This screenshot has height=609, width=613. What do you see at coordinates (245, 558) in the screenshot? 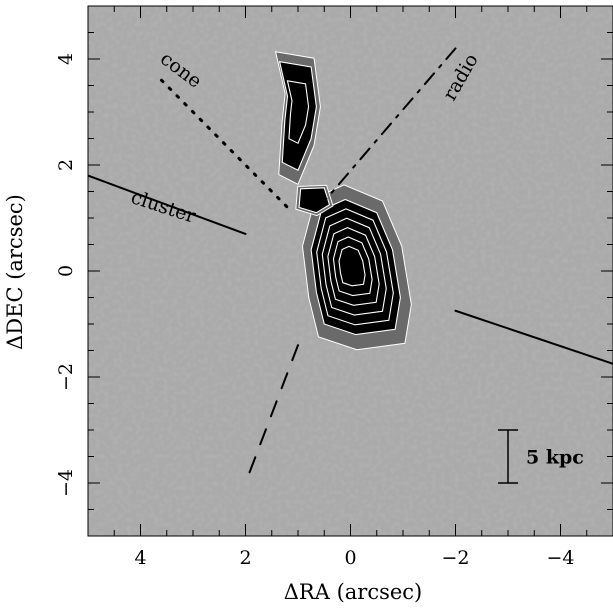
I see `x-tick-label: 2` at bounding box center [245, 558].